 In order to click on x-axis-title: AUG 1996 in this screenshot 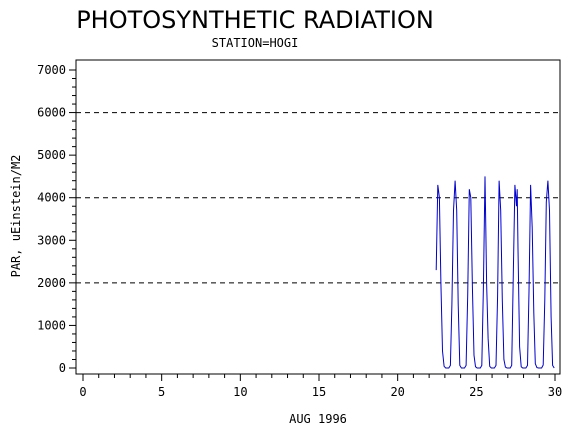, I will do `click(318, 419)`.